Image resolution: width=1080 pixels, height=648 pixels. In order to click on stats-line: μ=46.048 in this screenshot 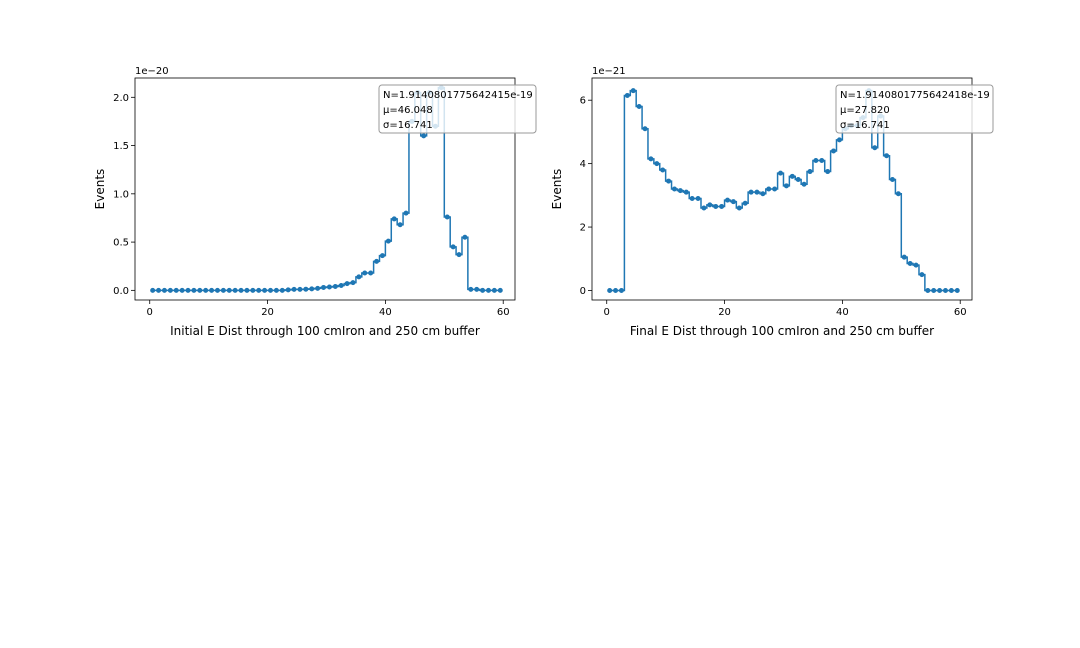, I will do `click(408, 110)`.